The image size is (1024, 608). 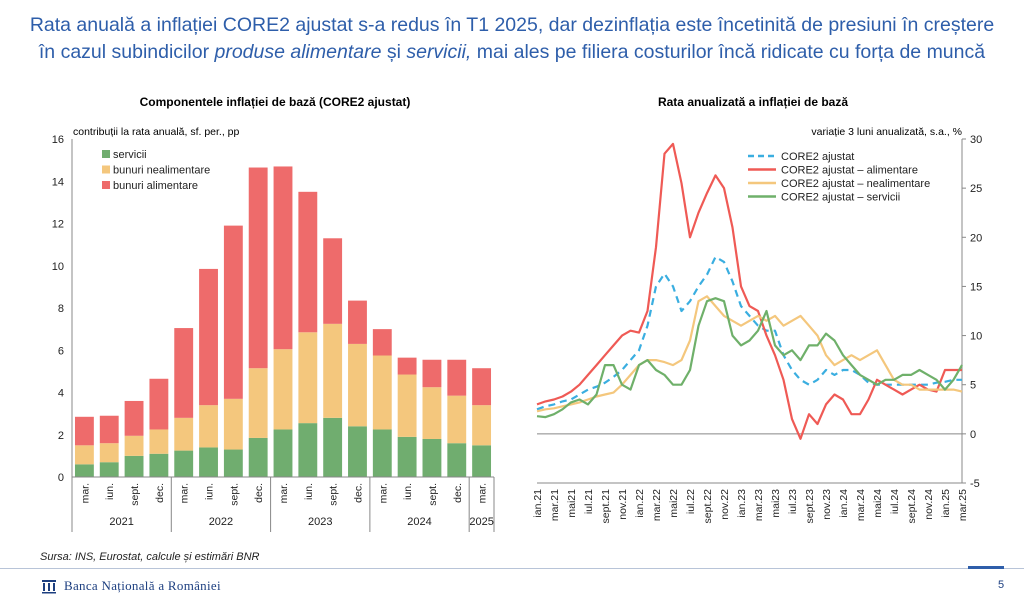 I want to click on footer-divider, so click(x=512, y=568).